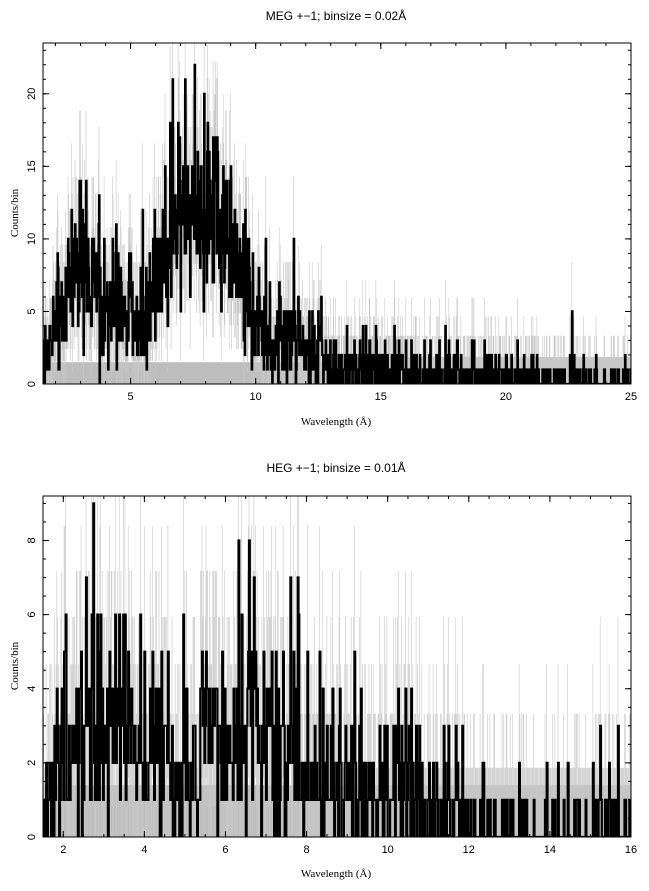 This screenshot has width=649, height=891. I want to click on meg-title: MEG +−1; binsize = 0.02Å, so click(336, 15).